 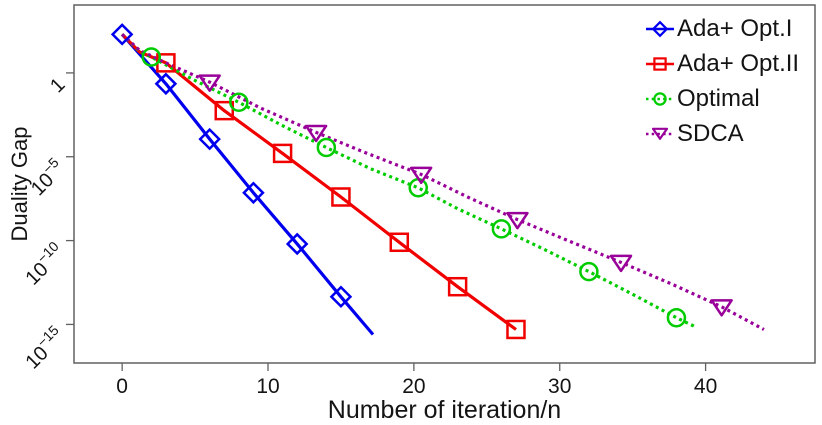 What do you see at coordinates (57, 85) in the screenshot?
I see `y-tick-label: 1` at bounding box center [57, 85].